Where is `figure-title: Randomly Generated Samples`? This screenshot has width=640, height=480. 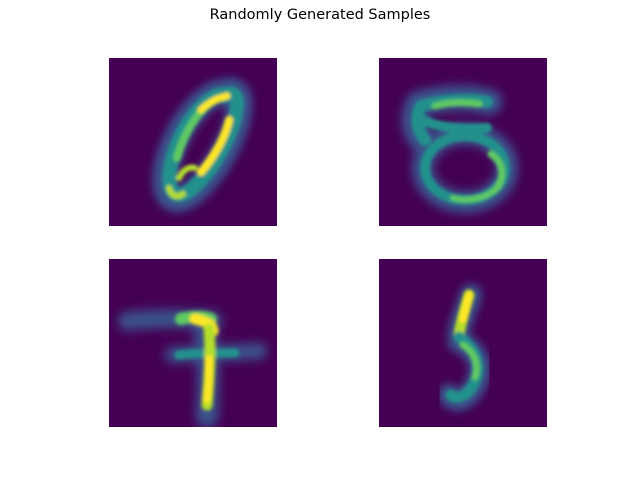
figure-title: Randomly Generated Samples is located at coordinates (320, 15).